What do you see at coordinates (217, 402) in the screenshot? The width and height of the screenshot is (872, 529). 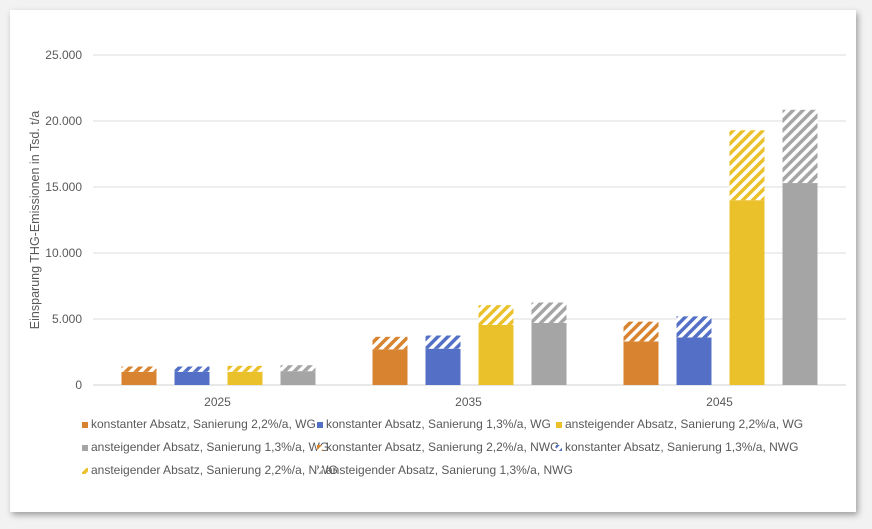 I see `x-tick-label: 2025` at bounding box center [217, 402].